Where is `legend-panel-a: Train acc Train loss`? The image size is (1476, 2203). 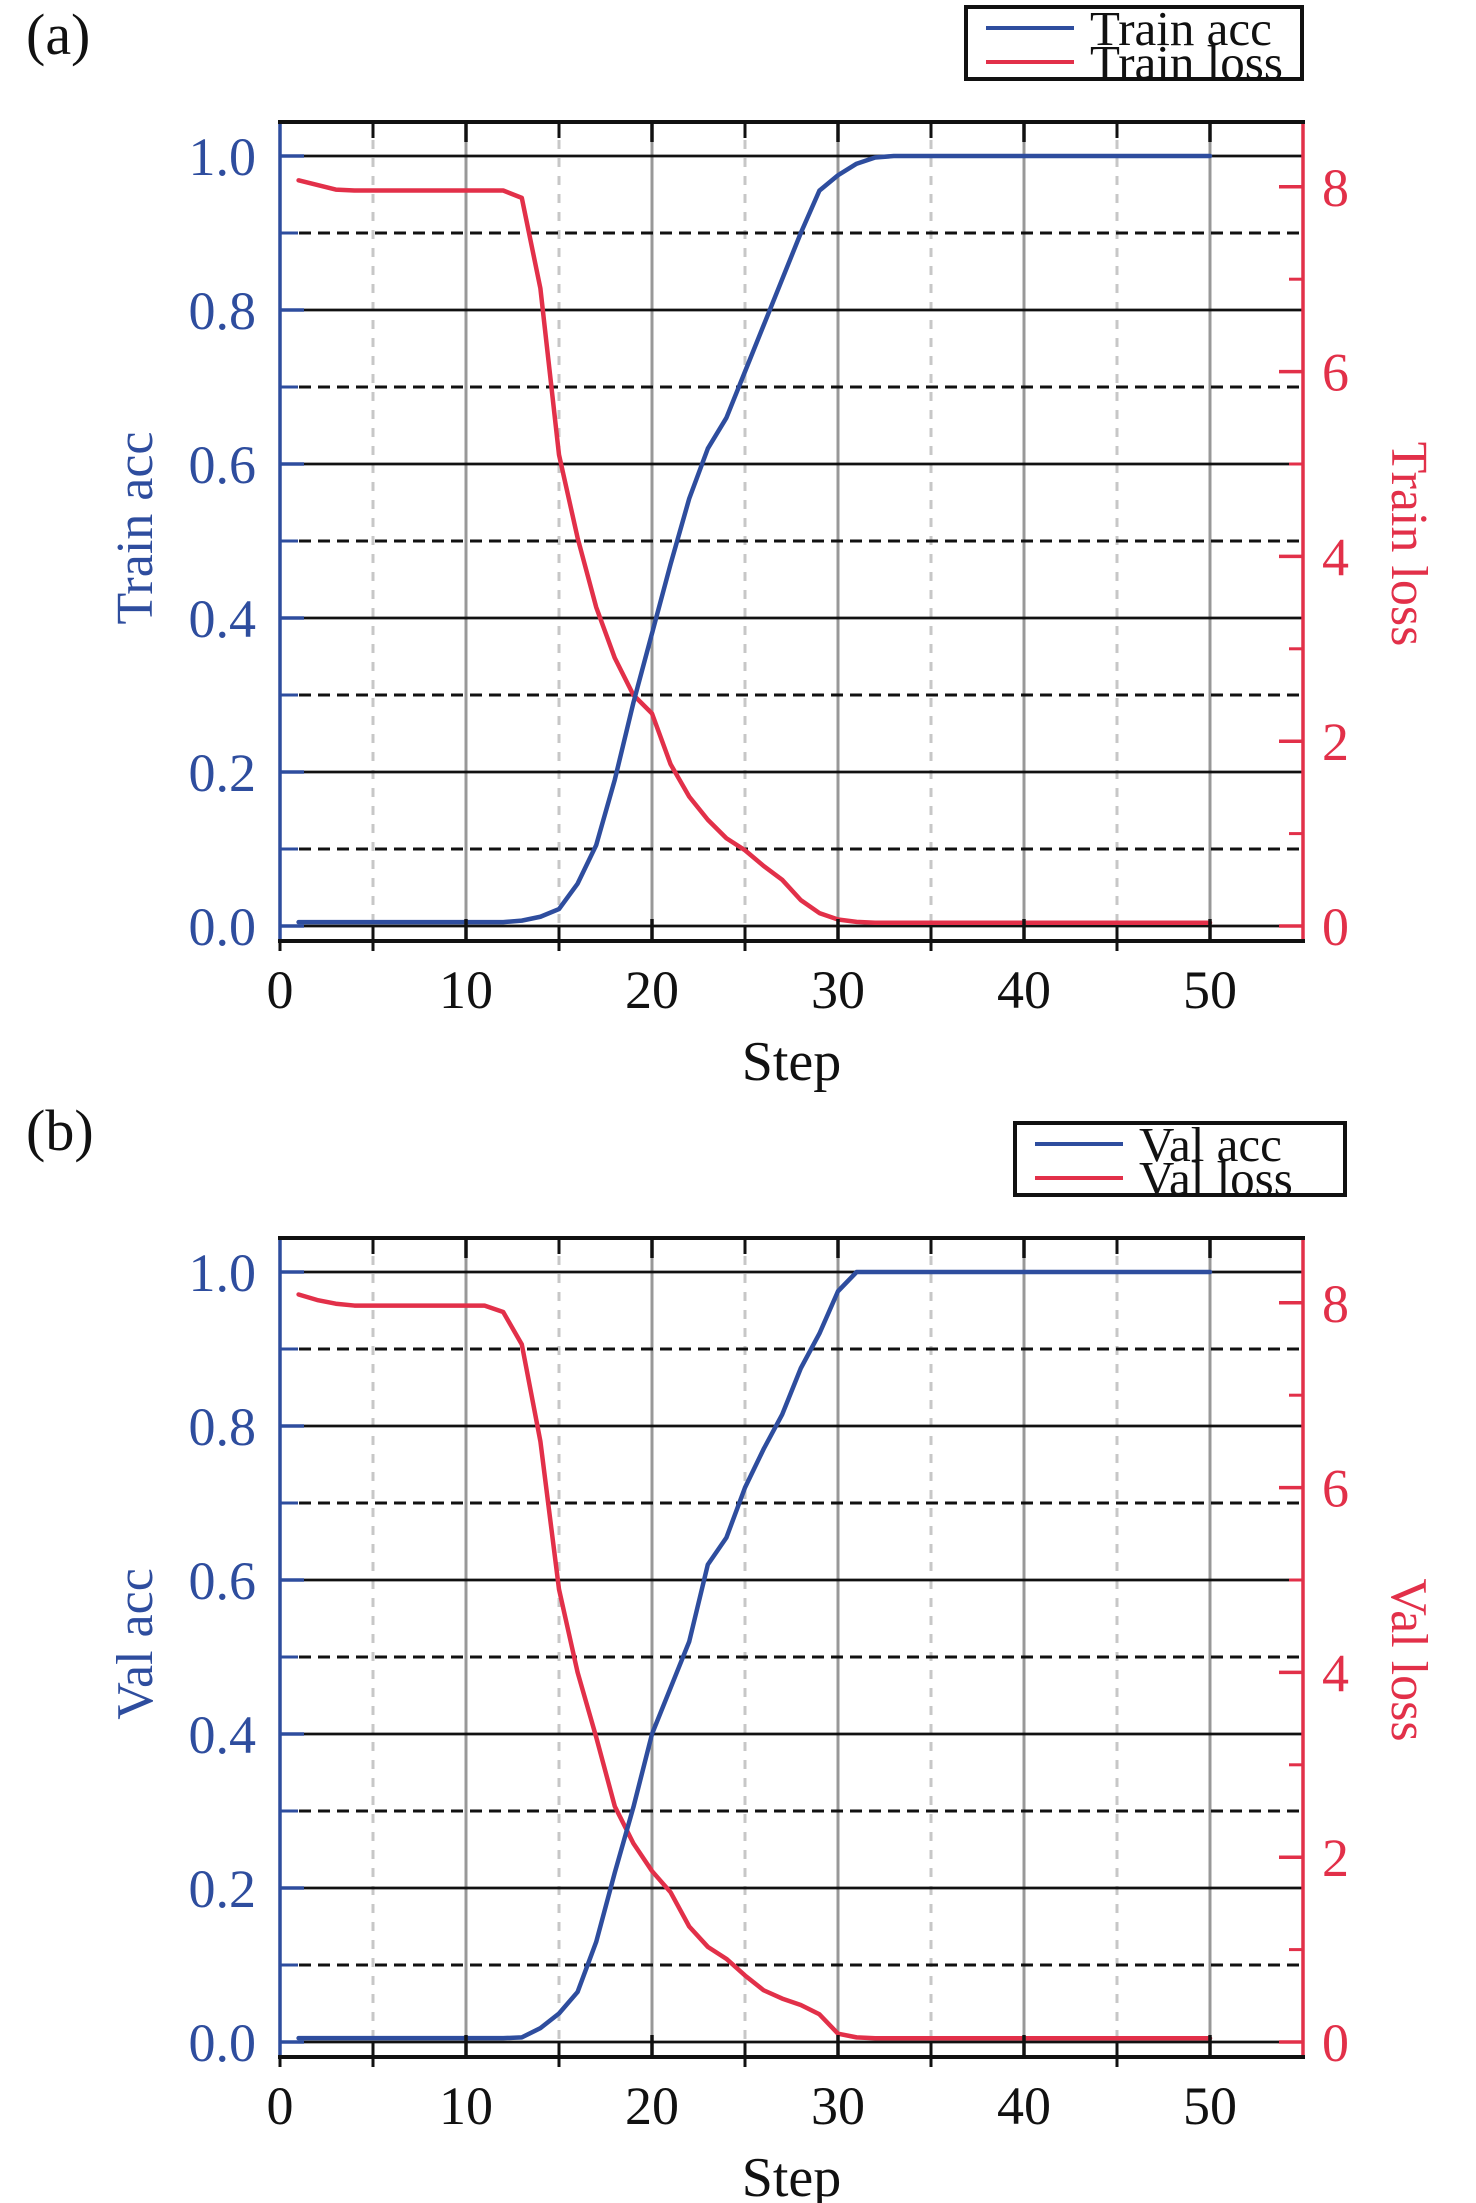
legend-panel-a: Train acc Train loss is located at coordinates (1134, 45).